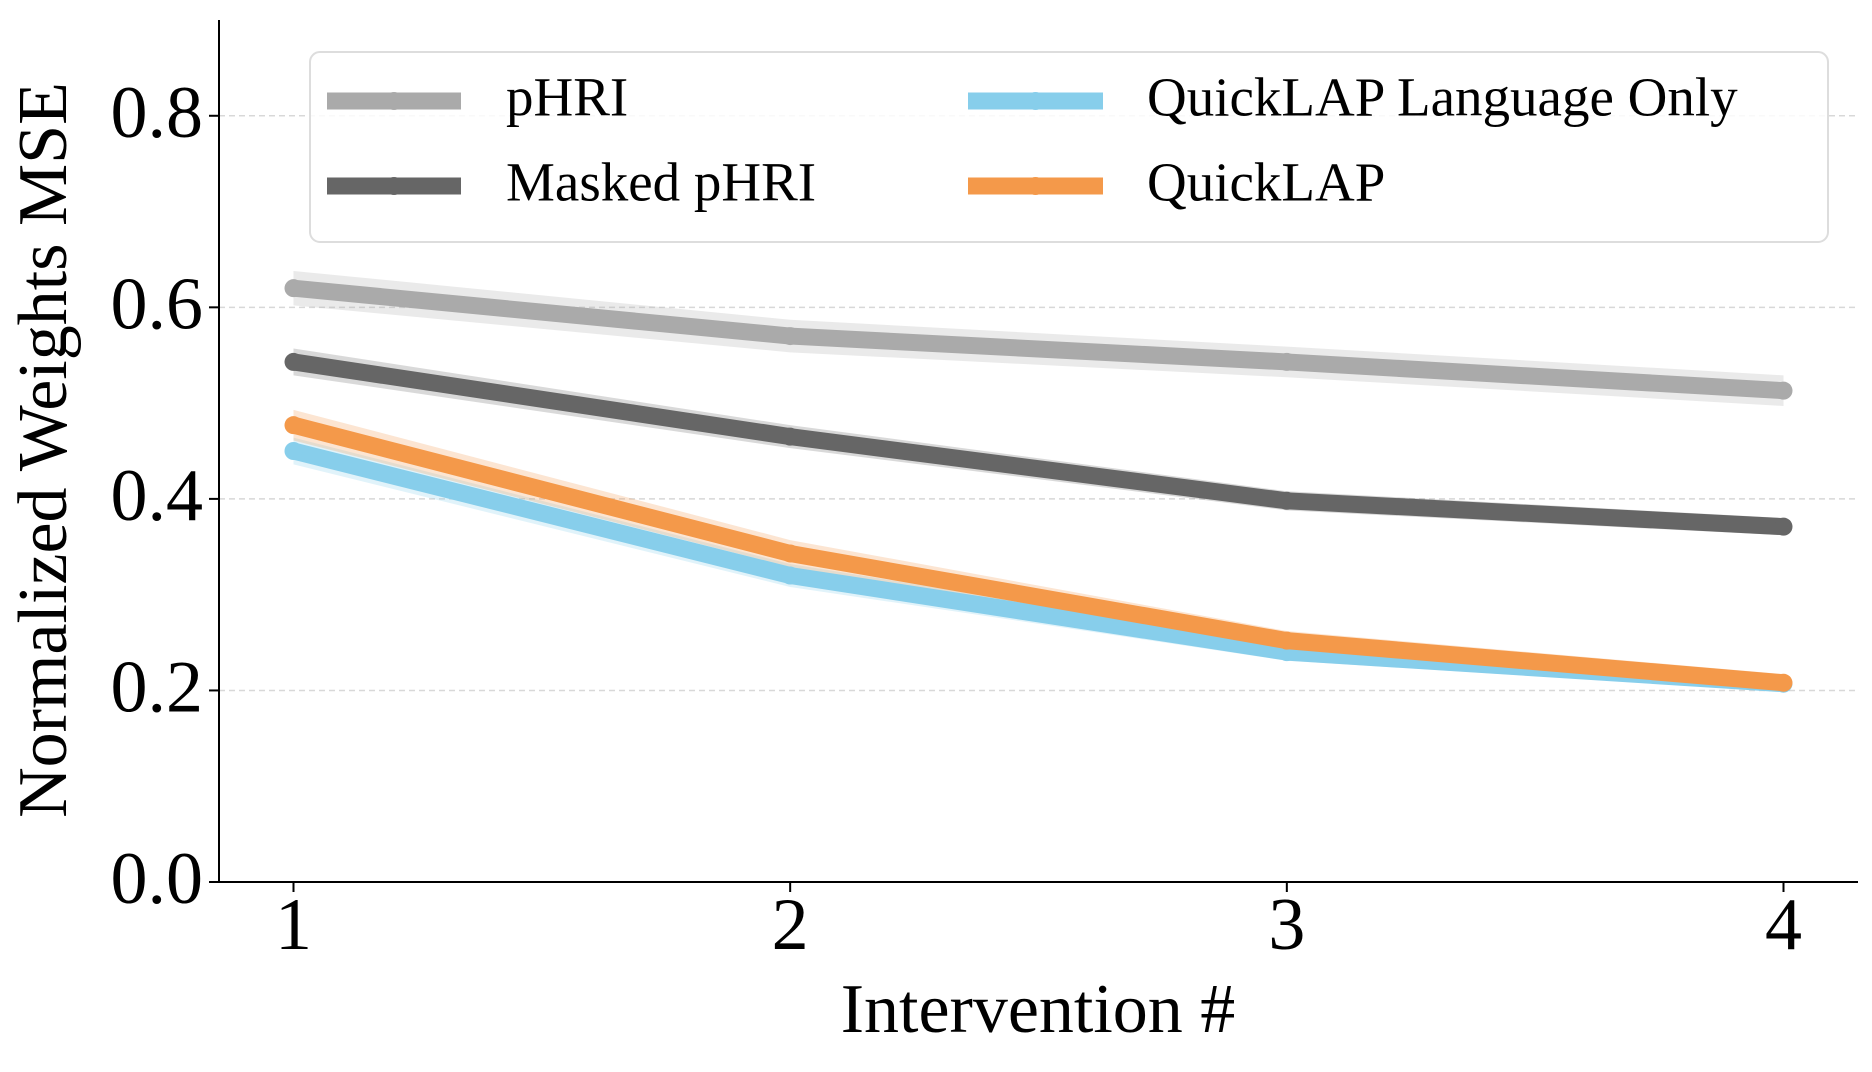 The height and width of the screenshot is (1072, 1872). Describe the element at coordinates (567, 97) in the screenshot. I see `legend-label: pHRI` at that location.